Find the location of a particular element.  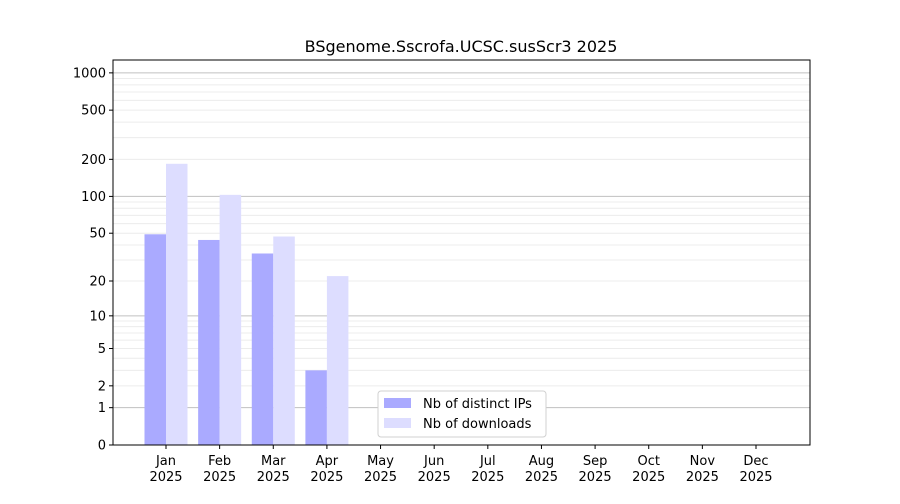

y-tick-label: 0 is located at coordinates (102, 446).